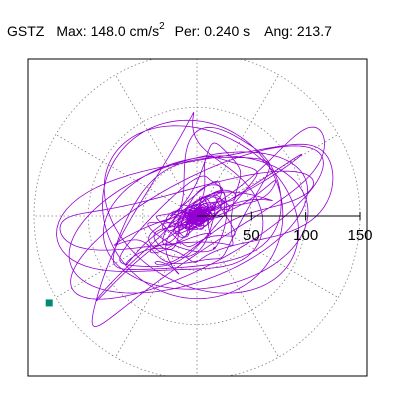  I want to click on max-label: Max:, so click(71, 30).